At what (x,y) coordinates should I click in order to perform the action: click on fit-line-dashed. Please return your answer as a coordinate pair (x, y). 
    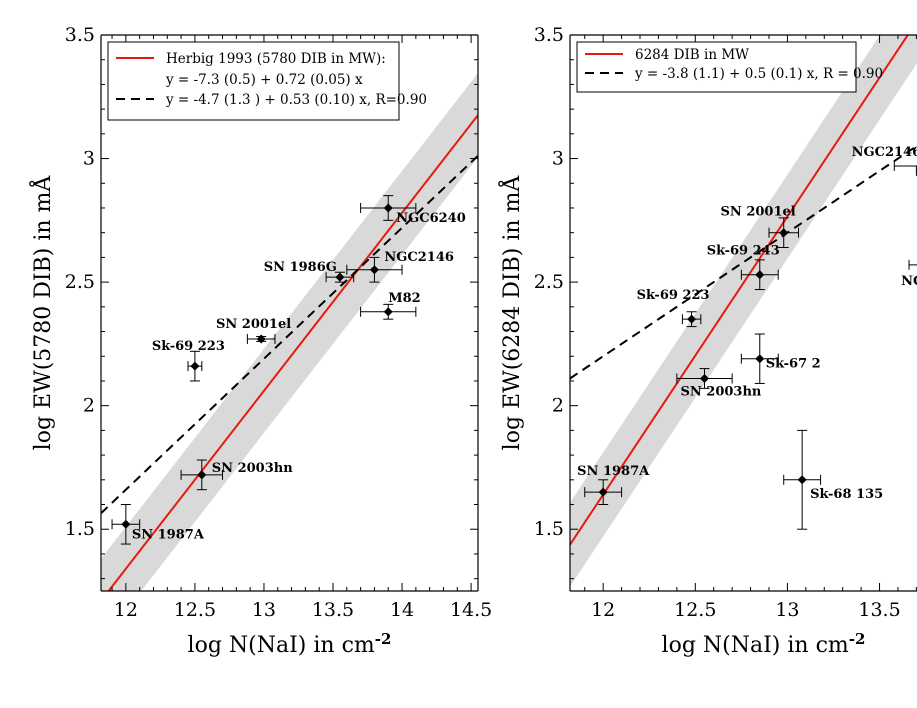
    Looking at the image, I should click on (743, 262).